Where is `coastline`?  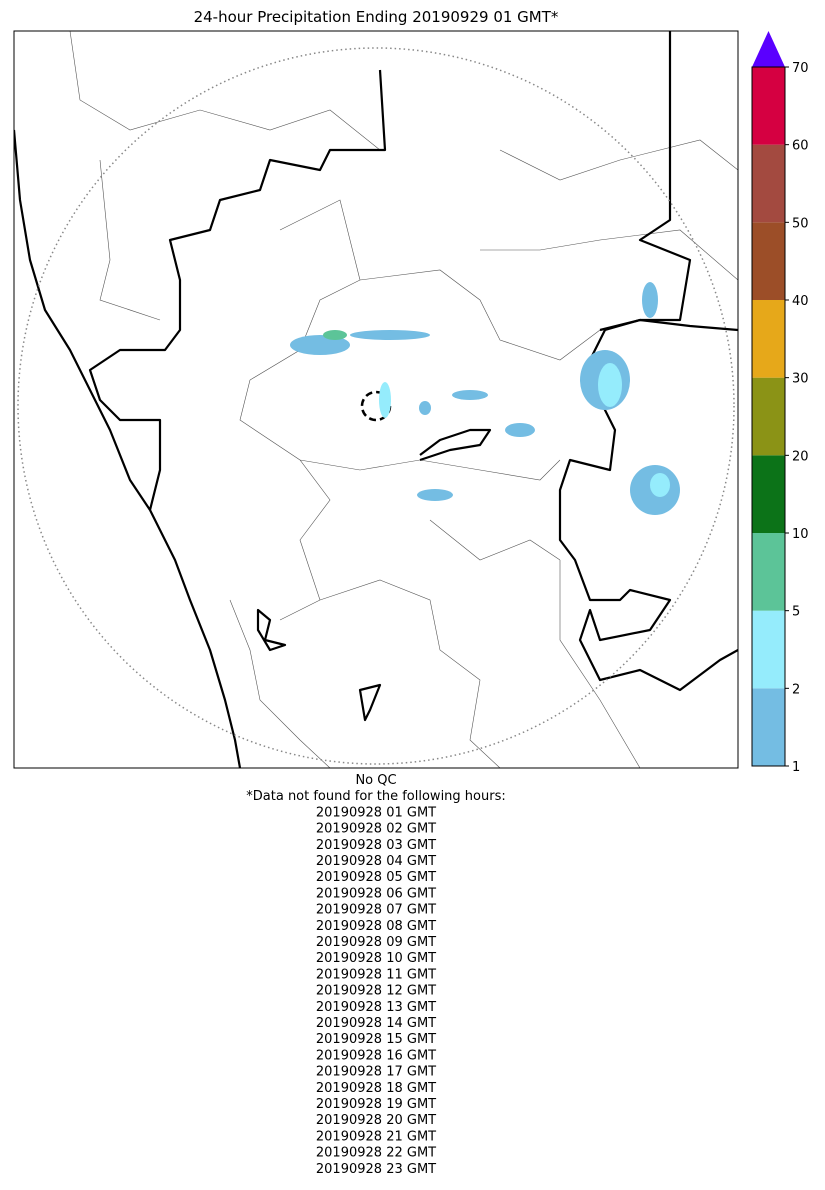 coastline is located at coordinates (128, 448).